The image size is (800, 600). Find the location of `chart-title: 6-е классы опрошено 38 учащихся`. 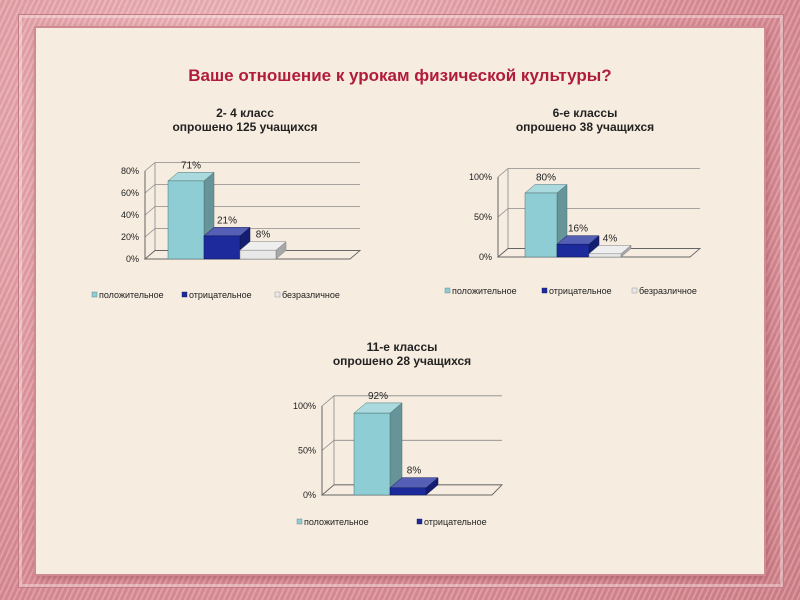

chart-title: 6-е классы опрошено 38 учащихся is located at coordinates (585, 120).